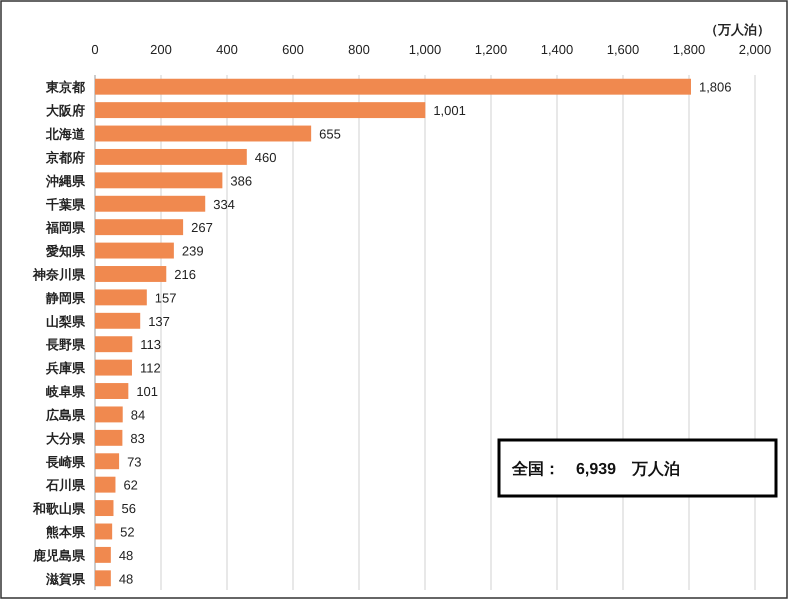 This screenshot has height=599, width=788. What do you see at coordinates (491, 49) in the screenshot?
I see `x-tick-label: 1,200` at bounding box center [491, 49].